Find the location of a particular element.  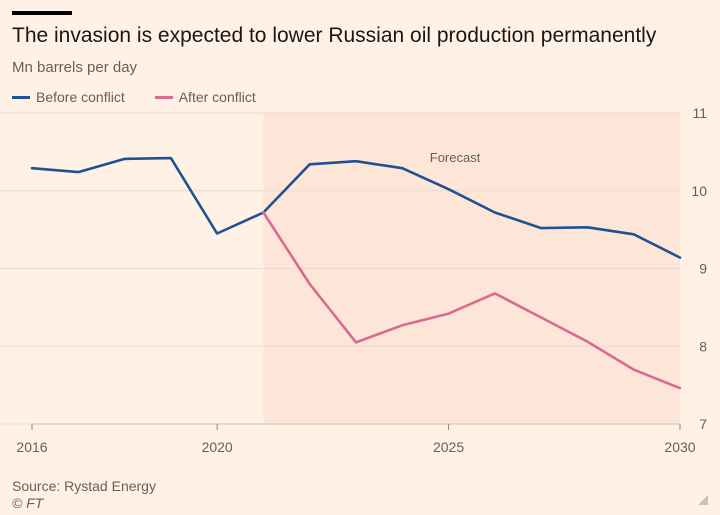

top-accent-bar is located at coordinates (42, 13).